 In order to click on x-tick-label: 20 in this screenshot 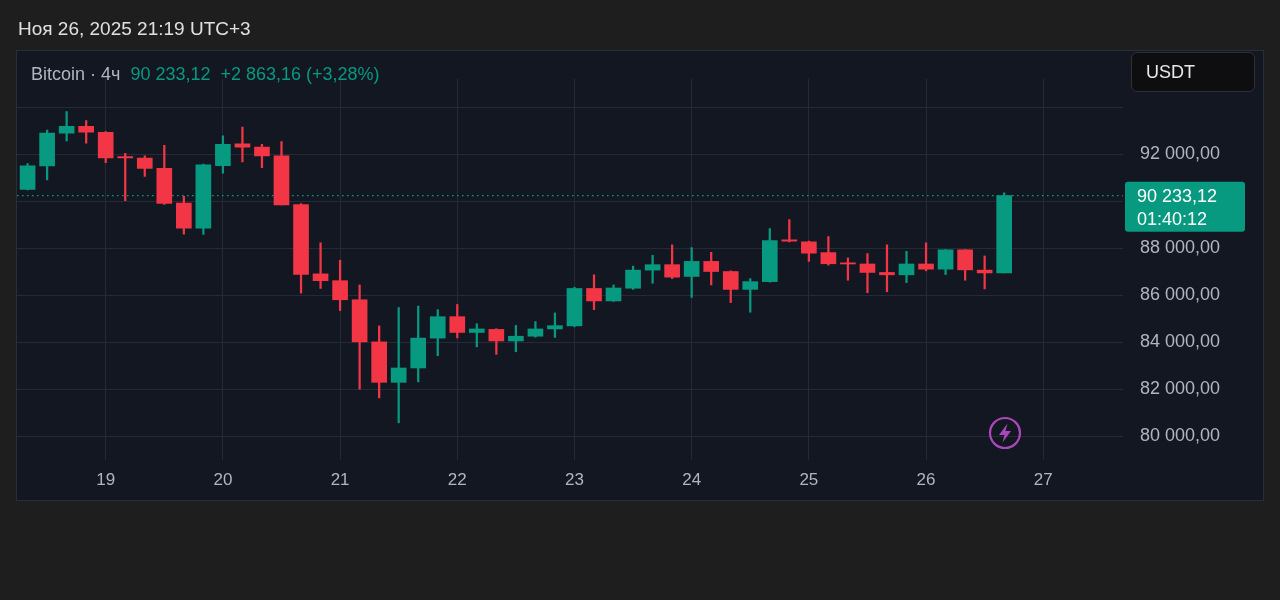, I will do `click(223, 479)`.